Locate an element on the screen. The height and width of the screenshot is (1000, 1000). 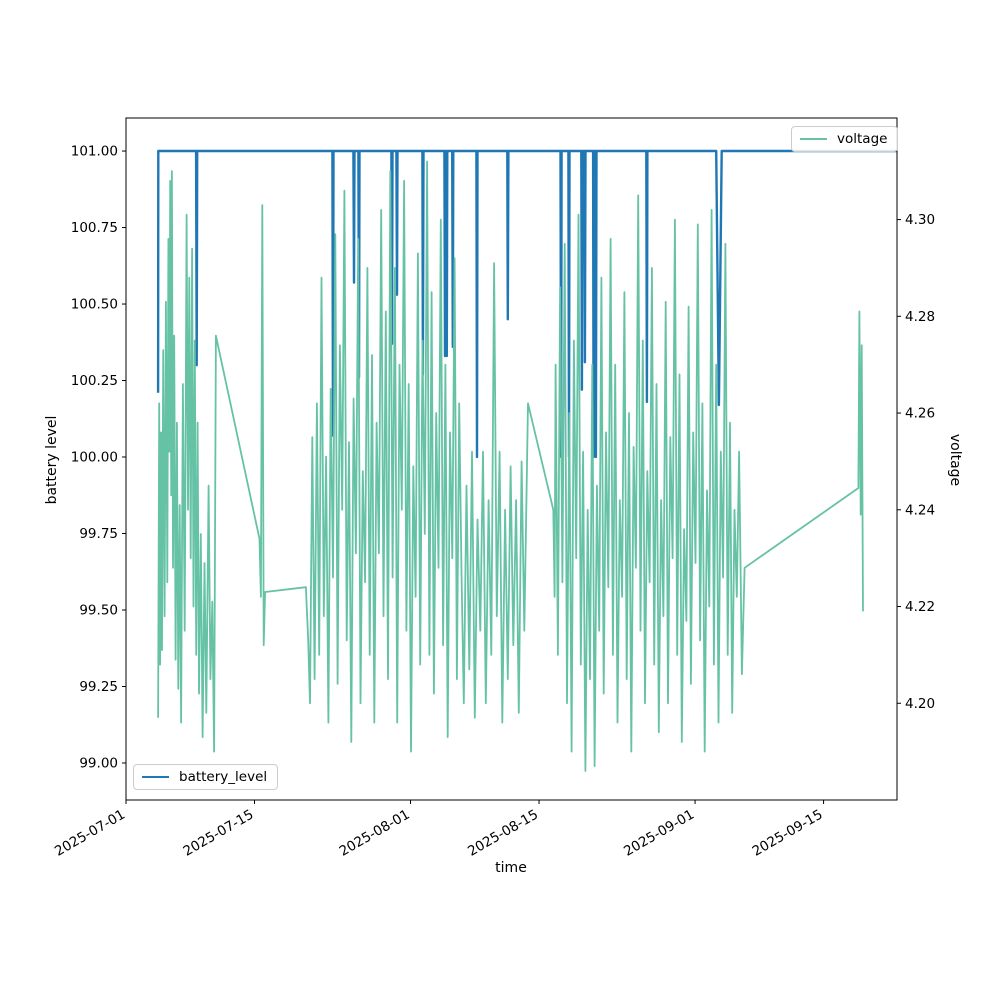
x-axis-title: time is located at coordinates (511, 868).